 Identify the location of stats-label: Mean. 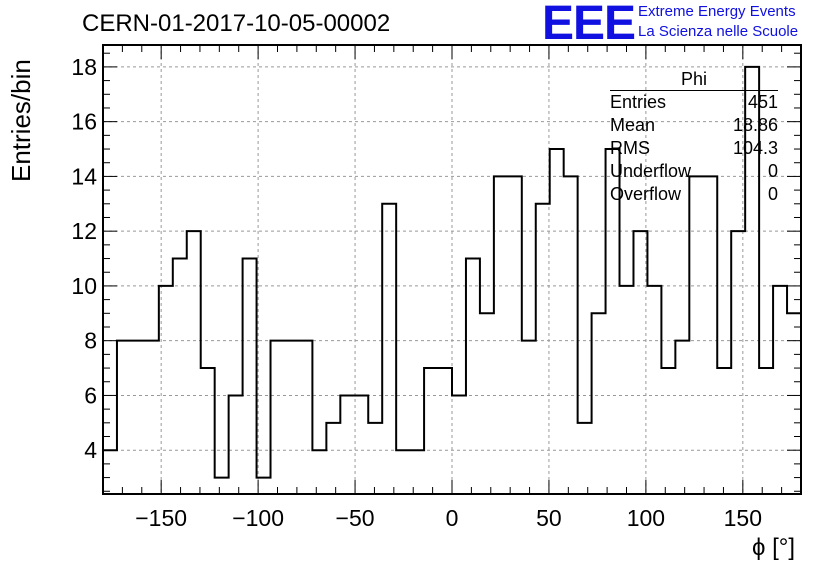
(633, 125).